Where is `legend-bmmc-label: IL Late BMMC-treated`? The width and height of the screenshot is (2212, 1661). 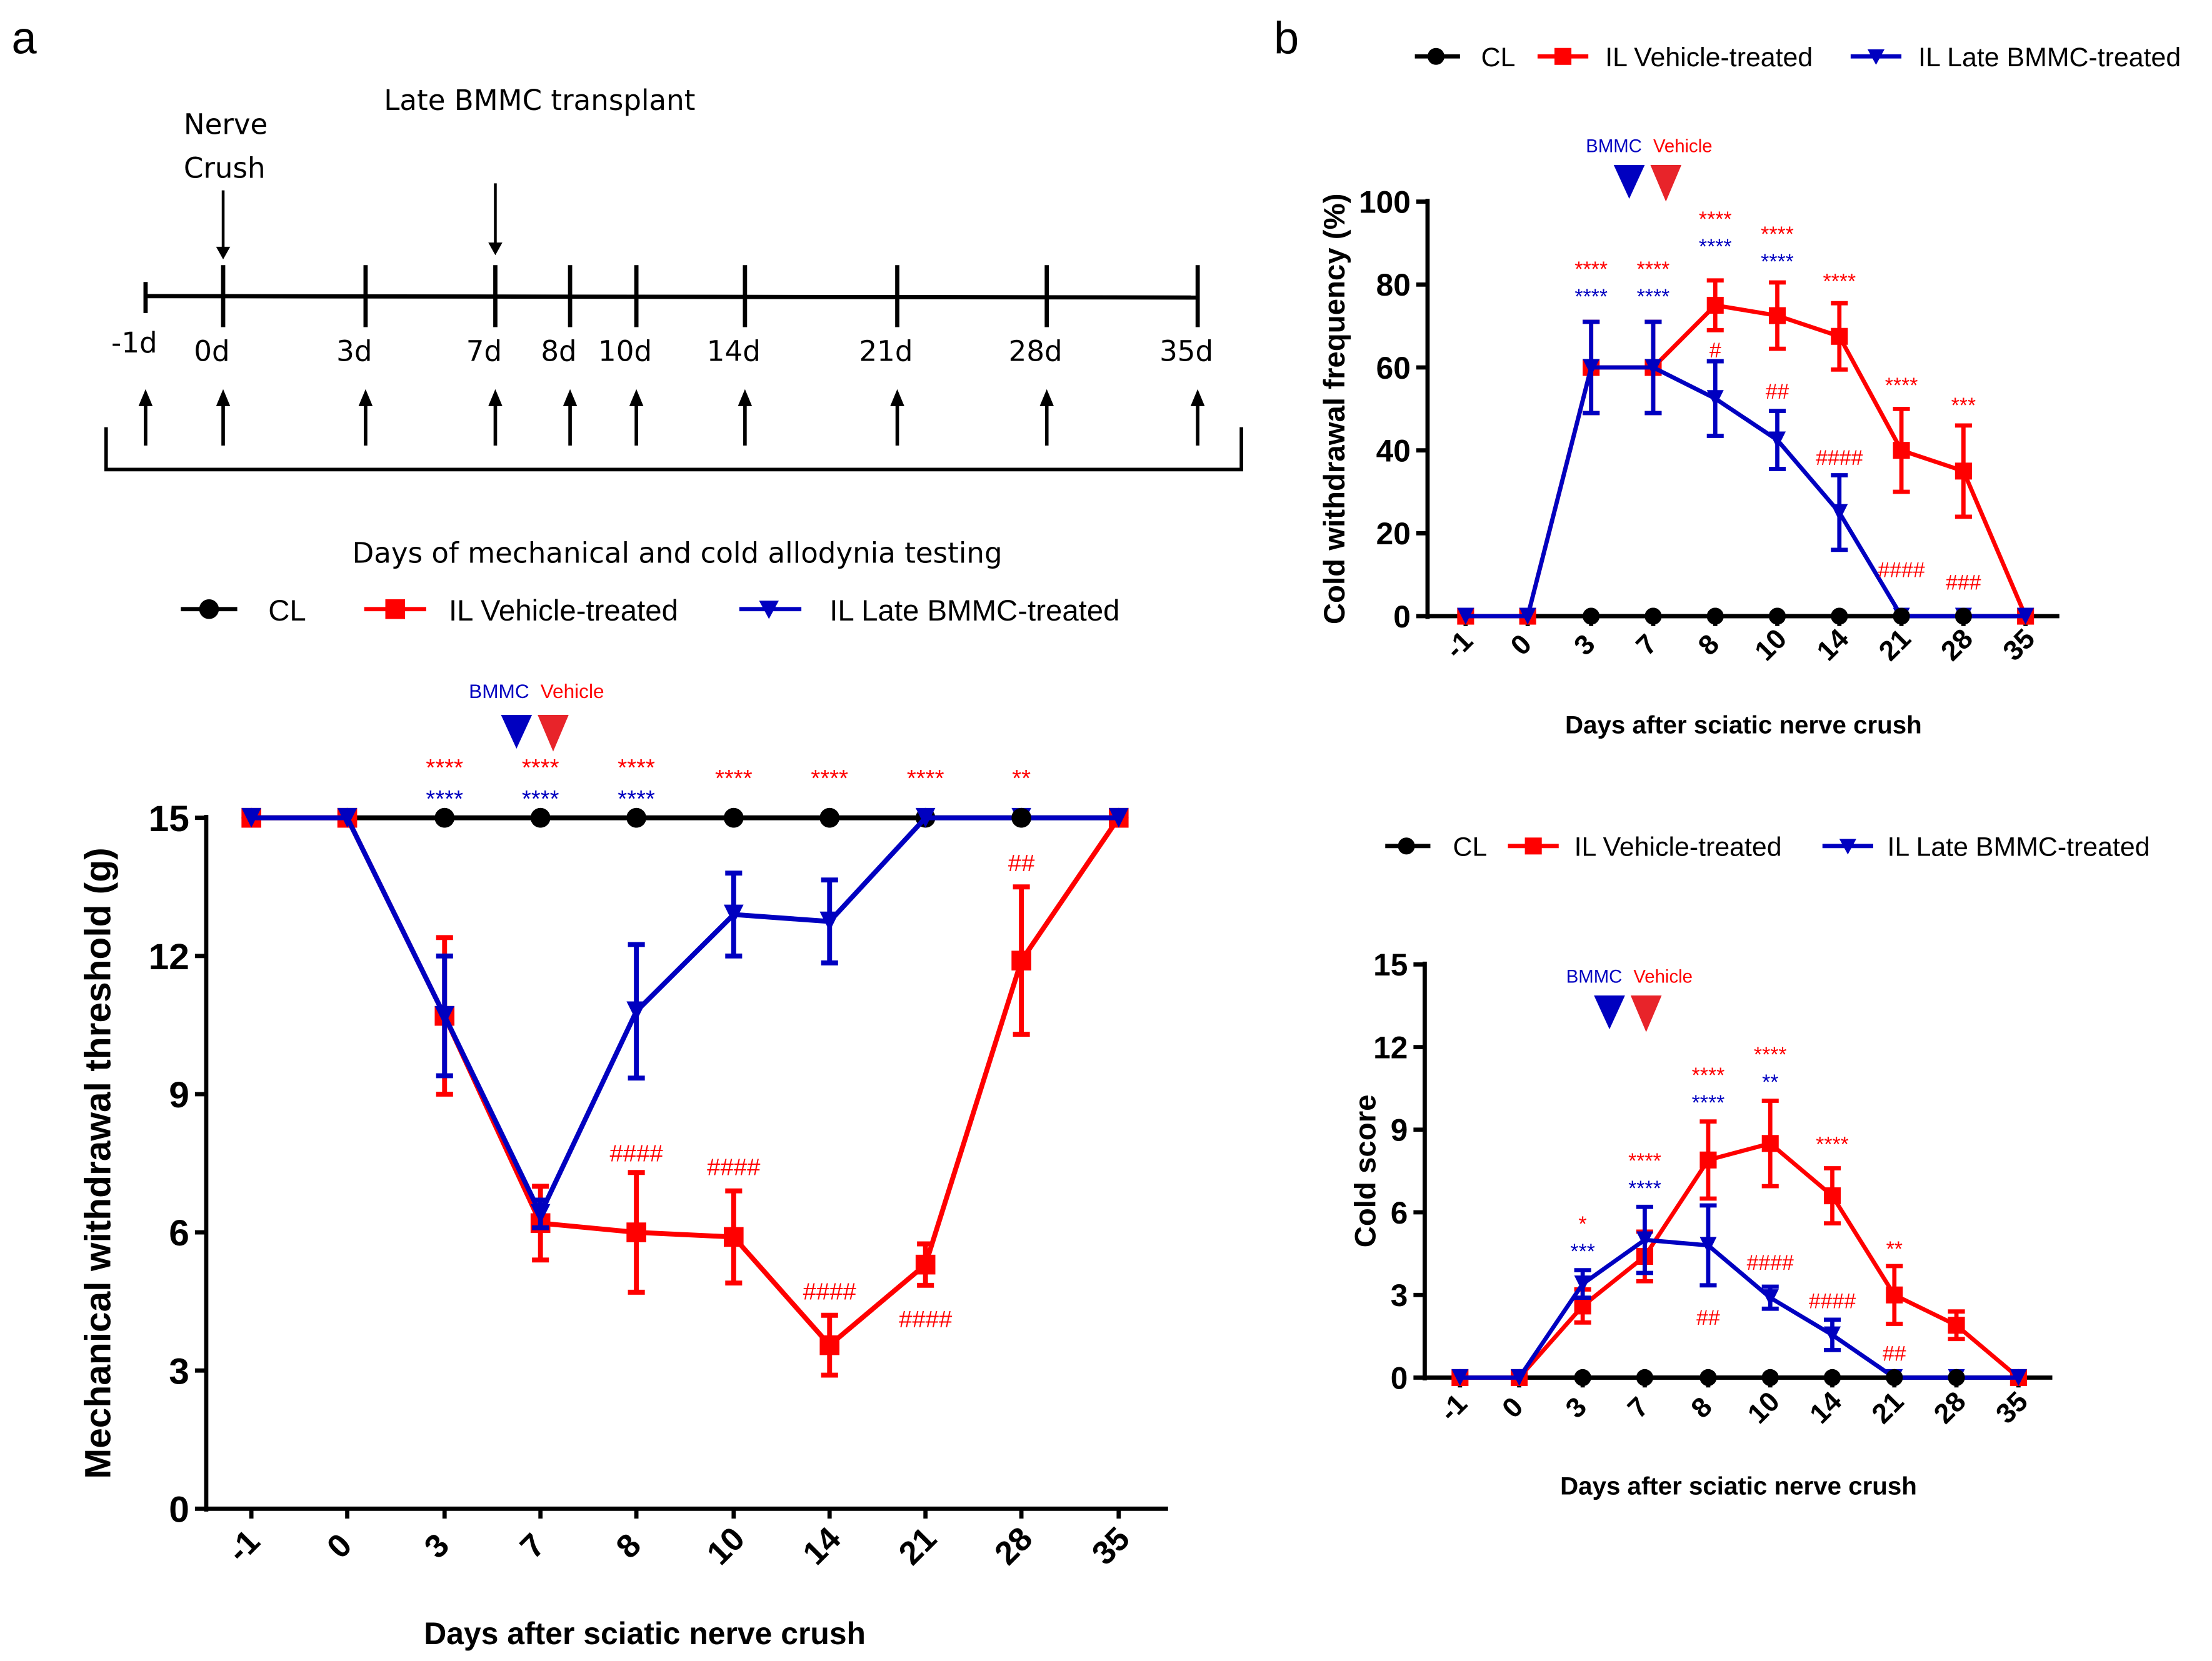 legend-bmmc-label: IL Late BMMC-treated is located at coordinates (2019, 847).